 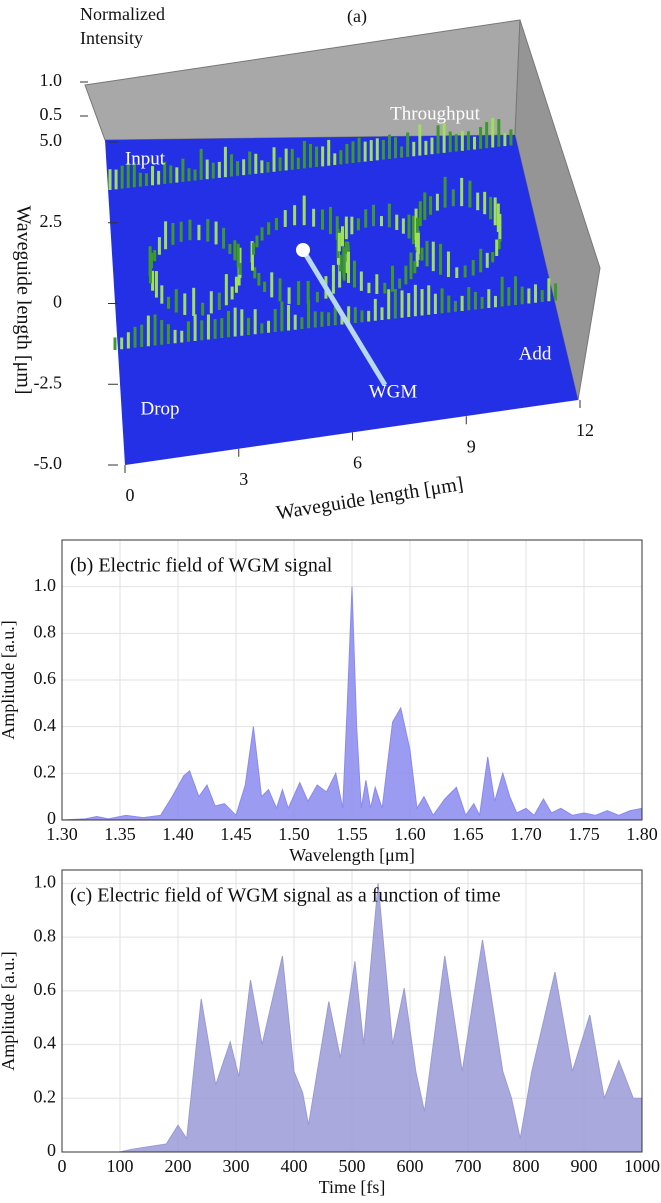 I want to click on y-tick-label: 2.5, so click(x=51, y=221).